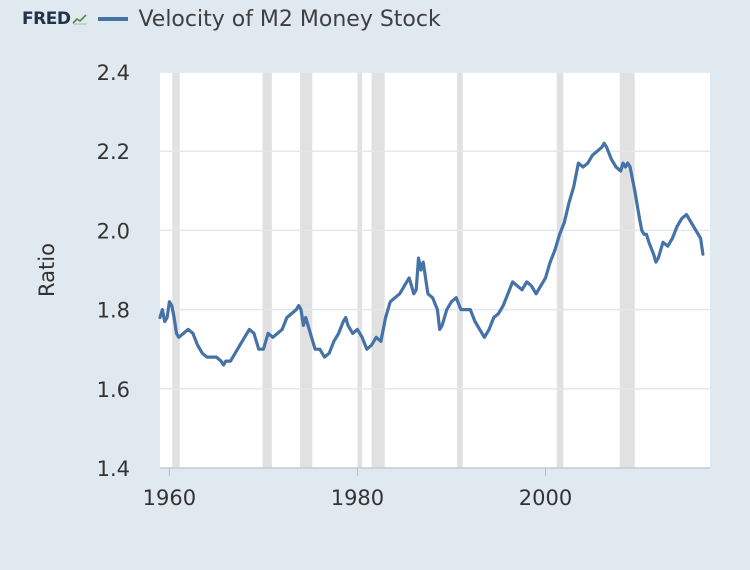 This screenshot has width=750, height=570. I want to click on y-tick-label: 1.8, so click(113, 311).